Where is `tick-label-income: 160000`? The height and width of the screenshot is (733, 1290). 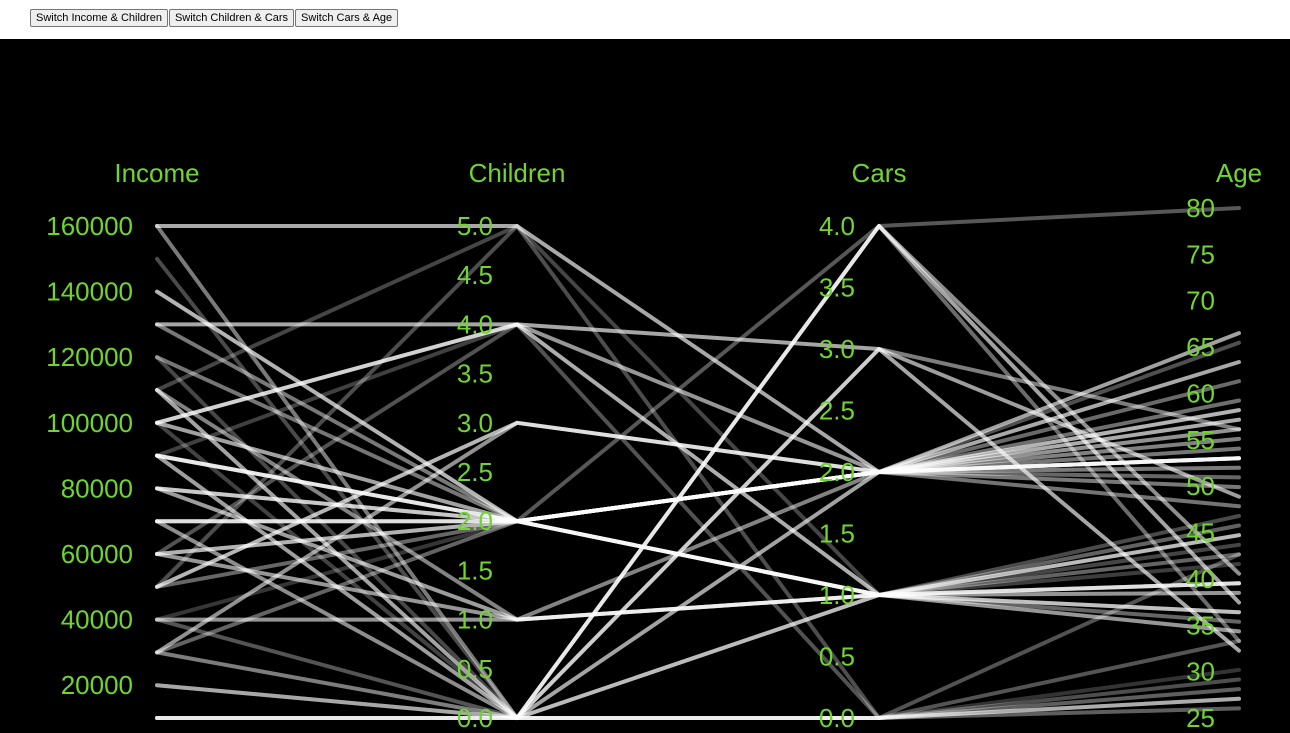 tick-label-income: 160000 is located at coordinates (89, 226).